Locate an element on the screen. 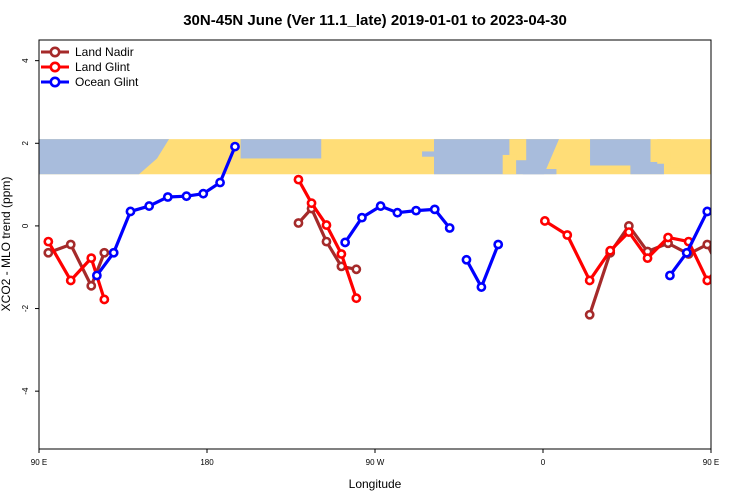 The width and height of the screenshot is (750, 500). x-axis: 90 E 180 90 W 0 90 E is located at coordinates (375, 458).